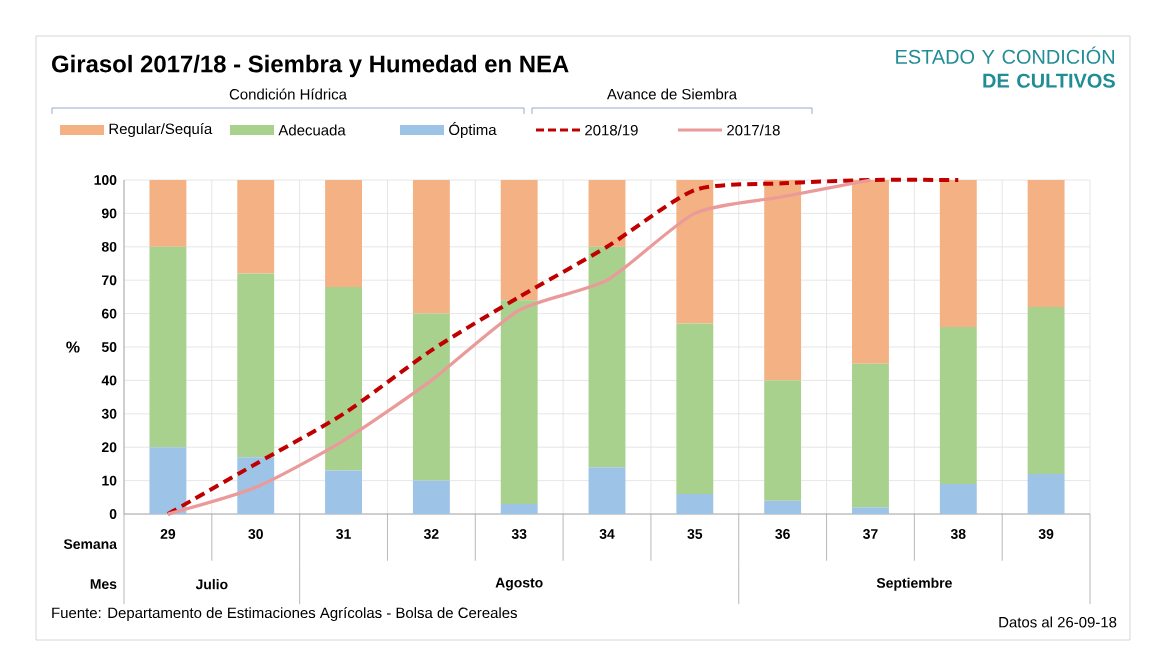  Describe the element at coordinates (1005, 67) in the screenshot. I see `chart-subtitle: ESTADO Y CONDICIÓN DE CULTIVOS` at that location.